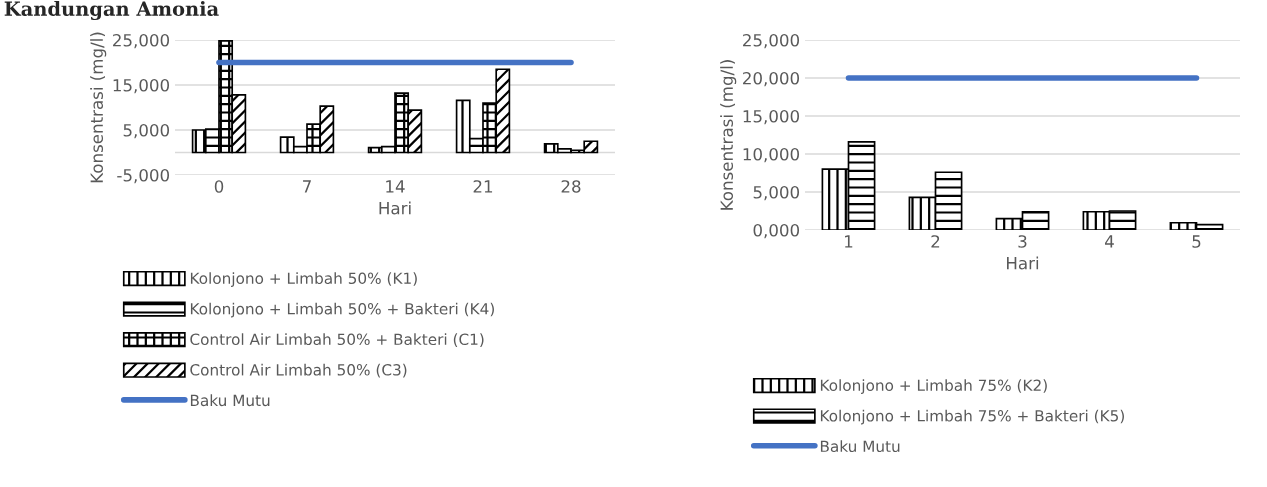 The image size is (1267, 487). I want to click on y-tick-label: -5,000, so click(143, 176).